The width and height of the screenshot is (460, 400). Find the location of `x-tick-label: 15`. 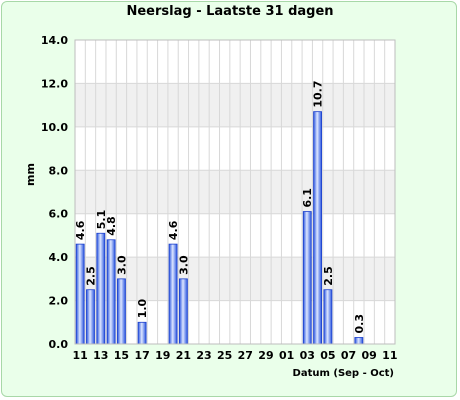

x-tick-label: 15 is located at coordinates (121, 355).